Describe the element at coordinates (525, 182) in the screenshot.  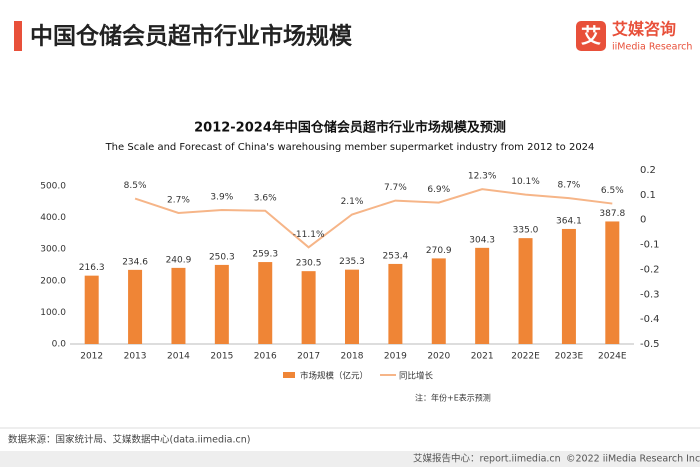
I see `line-value-label: 10.1%` at that location.